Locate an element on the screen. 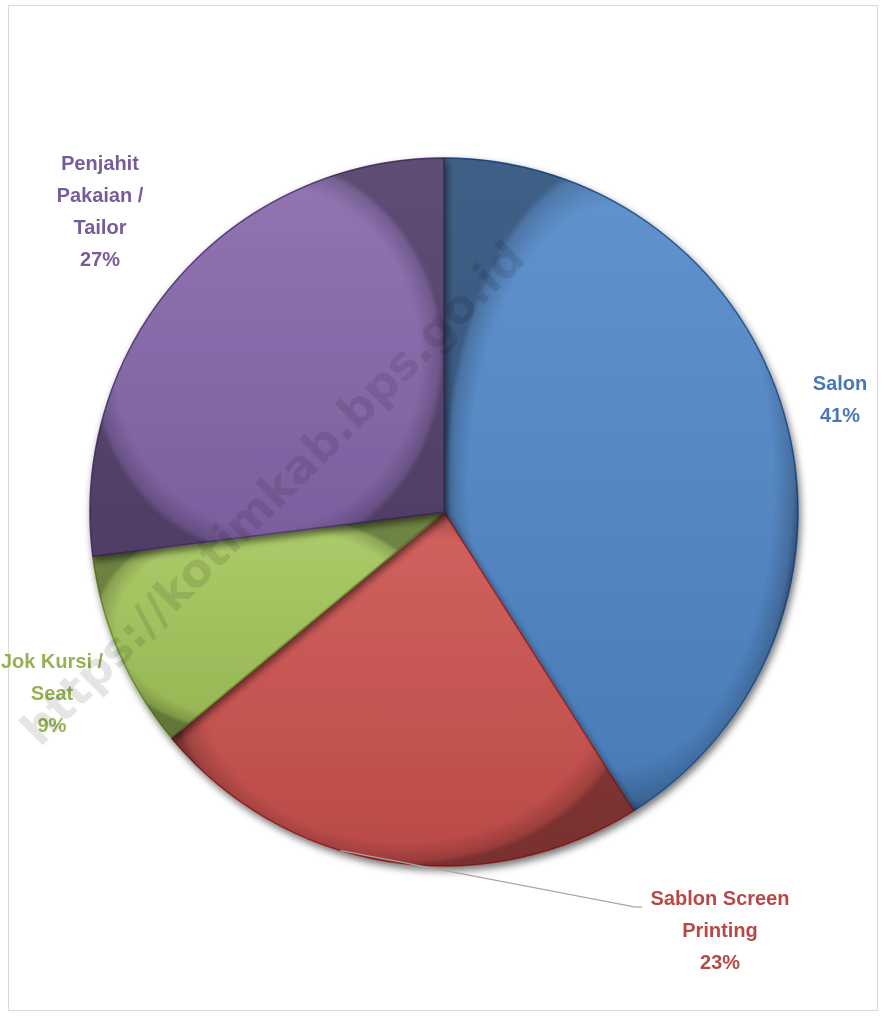 The image size is (884, 1018). data-label-salon: Salon 41% is located at coordinates (840, 400).